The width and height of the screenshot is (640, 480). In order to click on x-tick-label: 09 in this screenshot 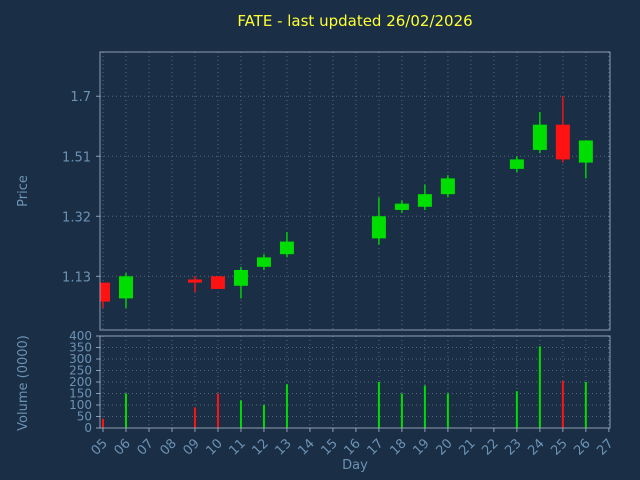, I will do `click(191, 447)`.